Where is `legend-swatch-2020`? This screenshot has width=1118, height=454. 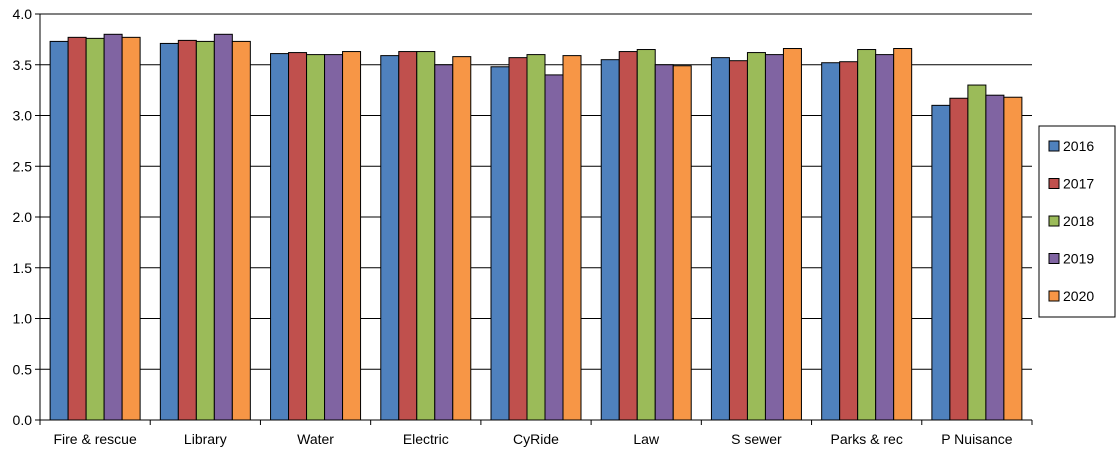 legend-swatch-2020 is located at coordinates (1054, 296).